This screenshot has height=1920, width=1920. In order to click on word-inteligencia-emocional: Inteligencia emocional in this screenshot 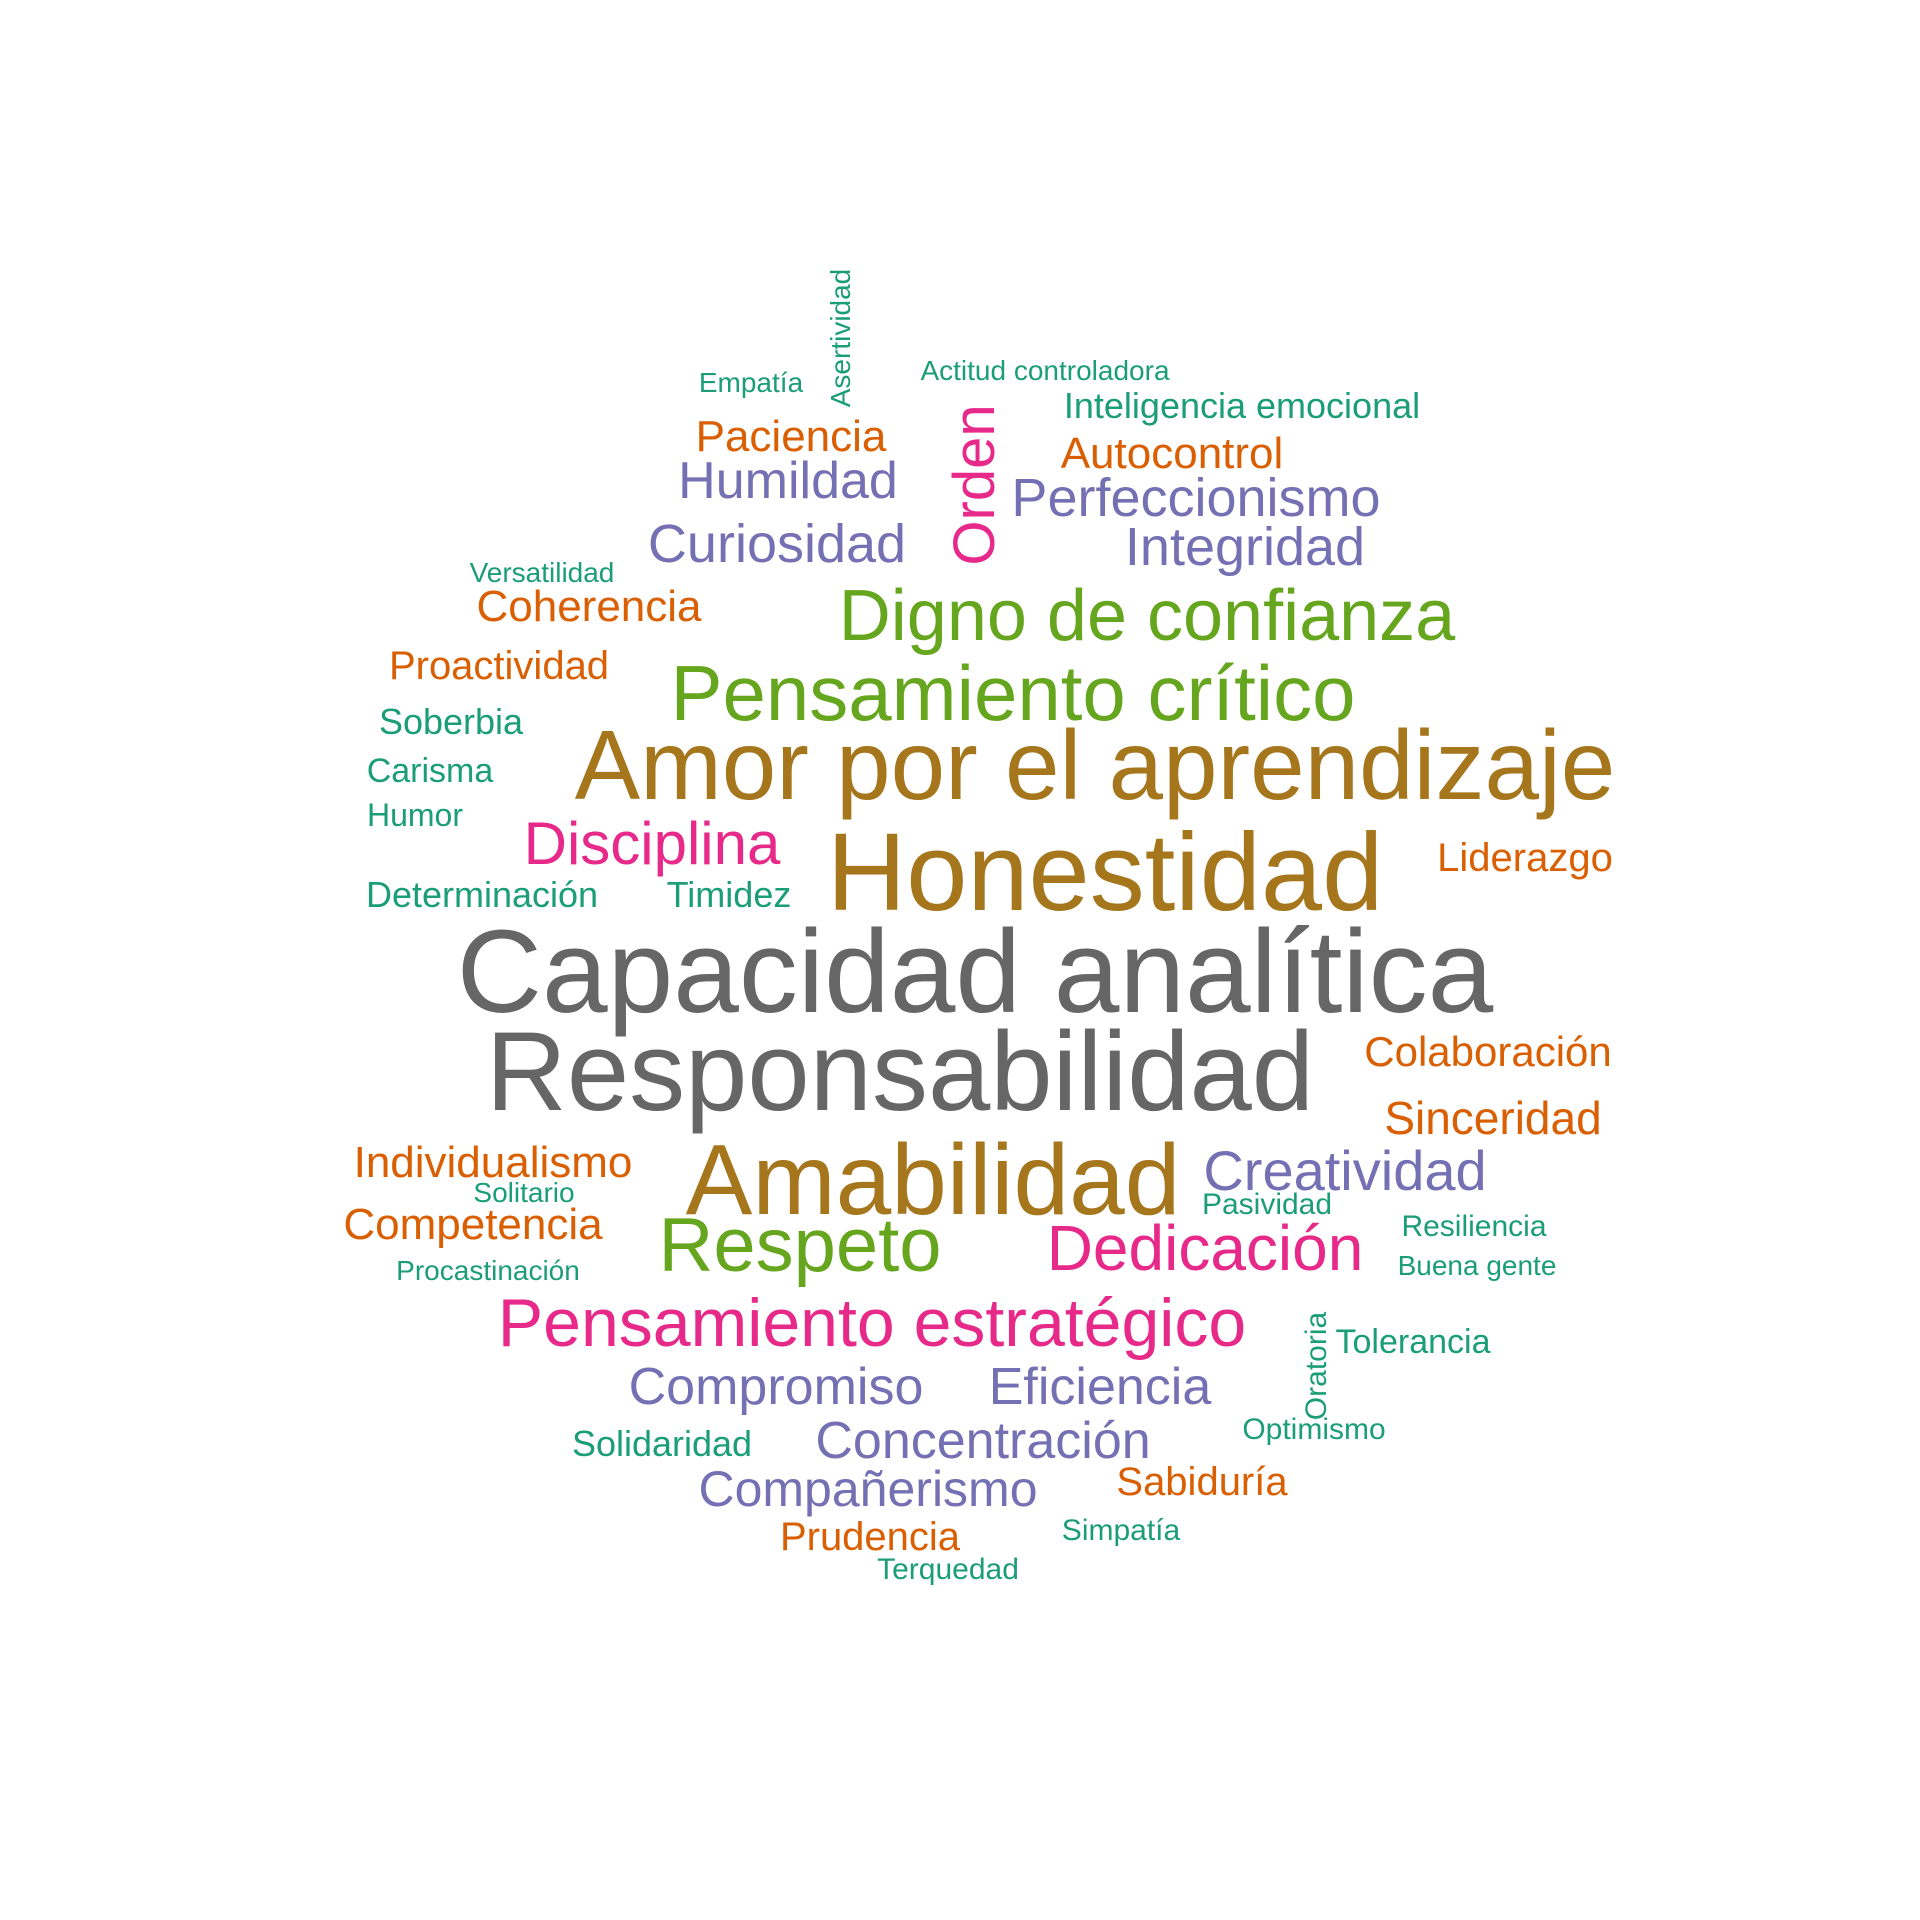, I will do `click(1242, 405)`.